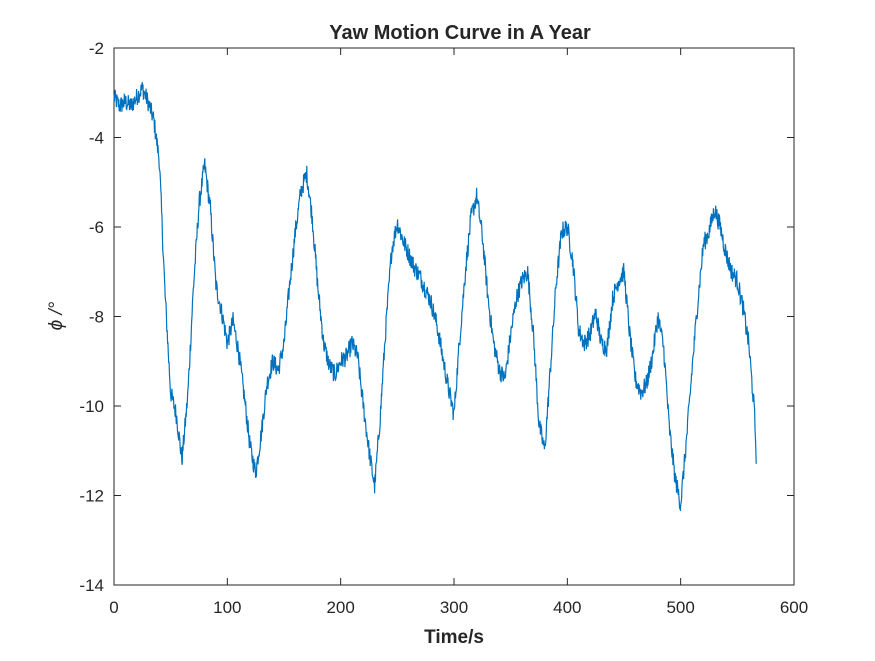  I want to click on x-tick-label: 300, so click(454, 607).